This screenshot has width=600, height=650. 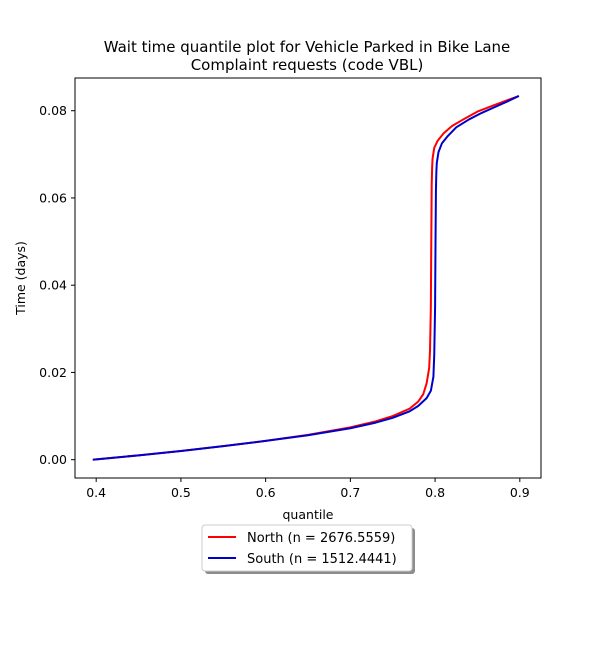 What do you see at coordinates (53, 459) in the screenshot?
I see `y-tick-label: 0.00` at bounding box center [53, 459].